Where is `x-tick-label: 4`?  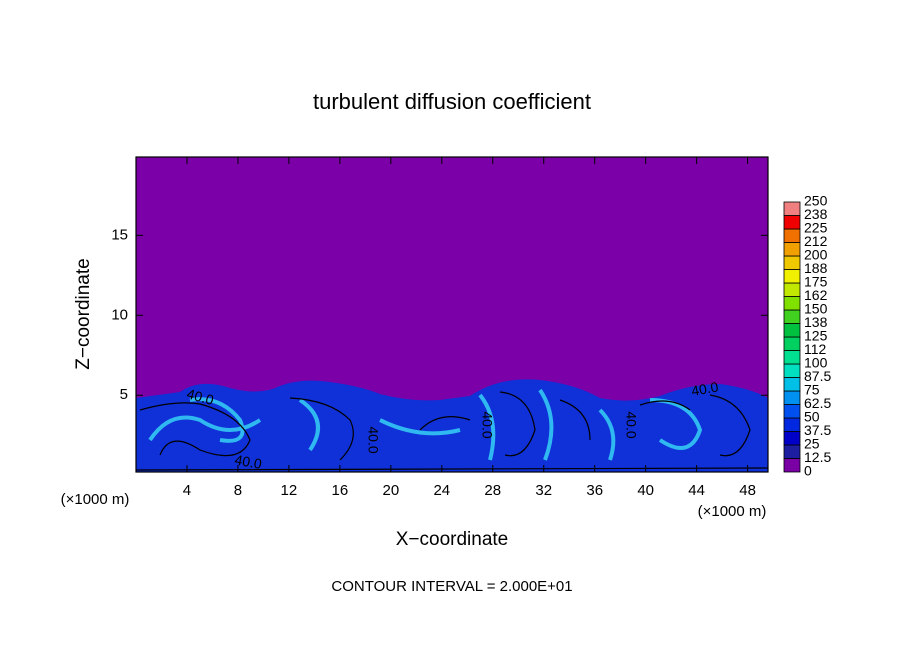 x-tick-label: 4 is located at coordinates (187, 490).